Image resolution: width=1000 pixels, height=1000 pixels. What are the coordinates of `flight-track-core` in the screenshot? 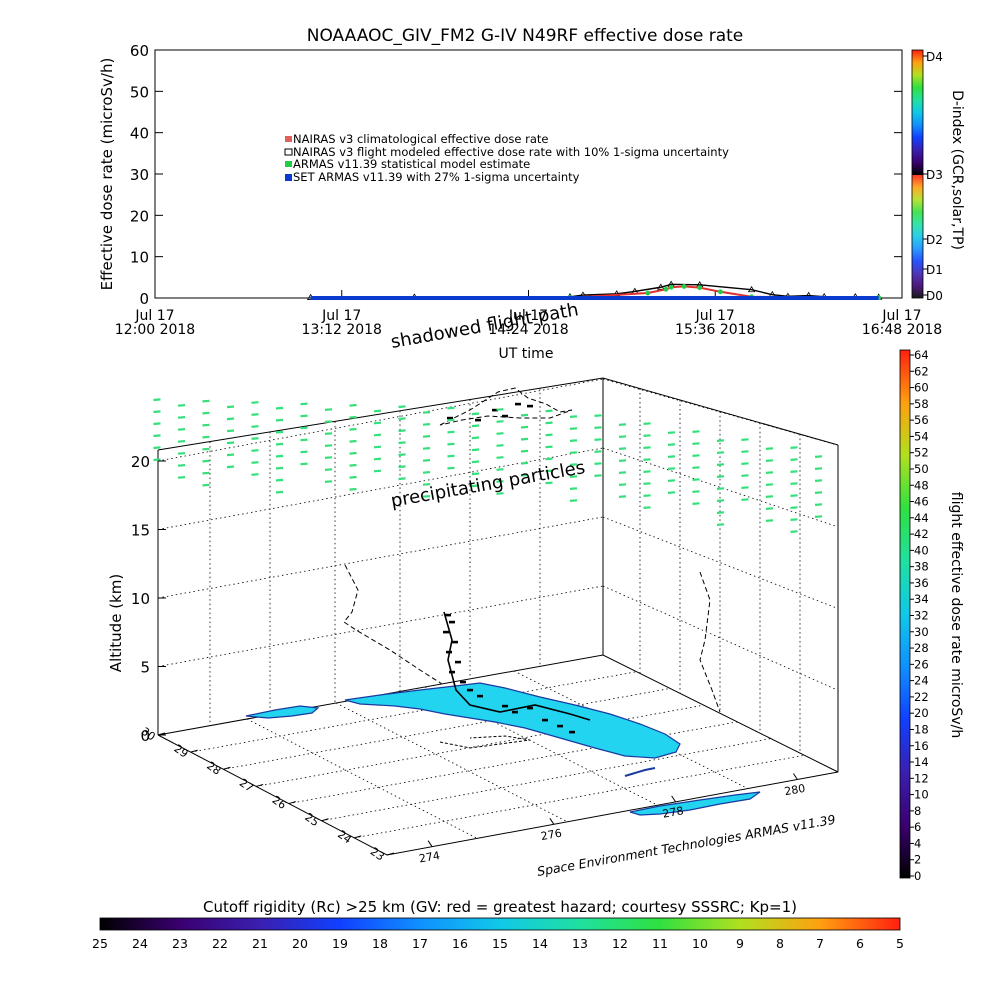 It's located at (517, 666).